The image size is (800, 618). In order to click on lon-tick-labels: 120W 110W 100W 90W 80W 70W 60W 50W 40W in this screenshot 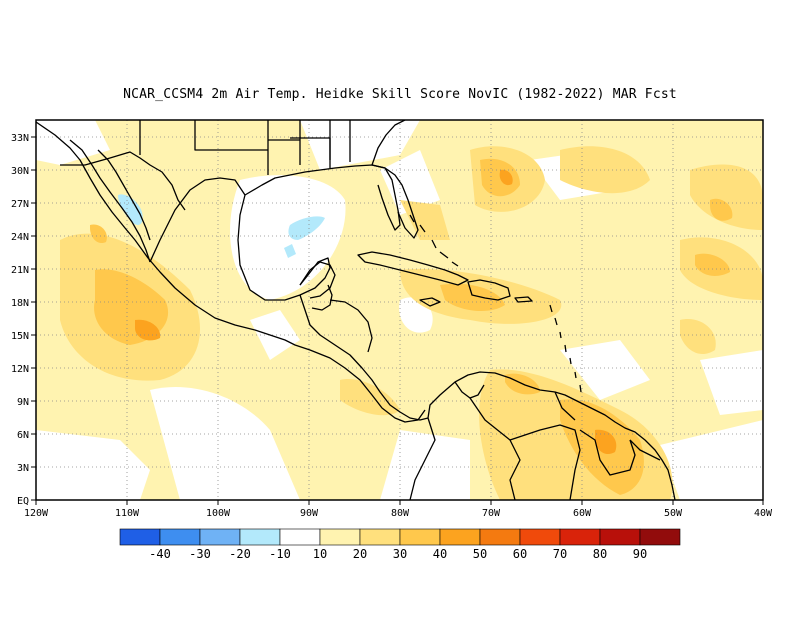, I will do `click(398, 513)`.